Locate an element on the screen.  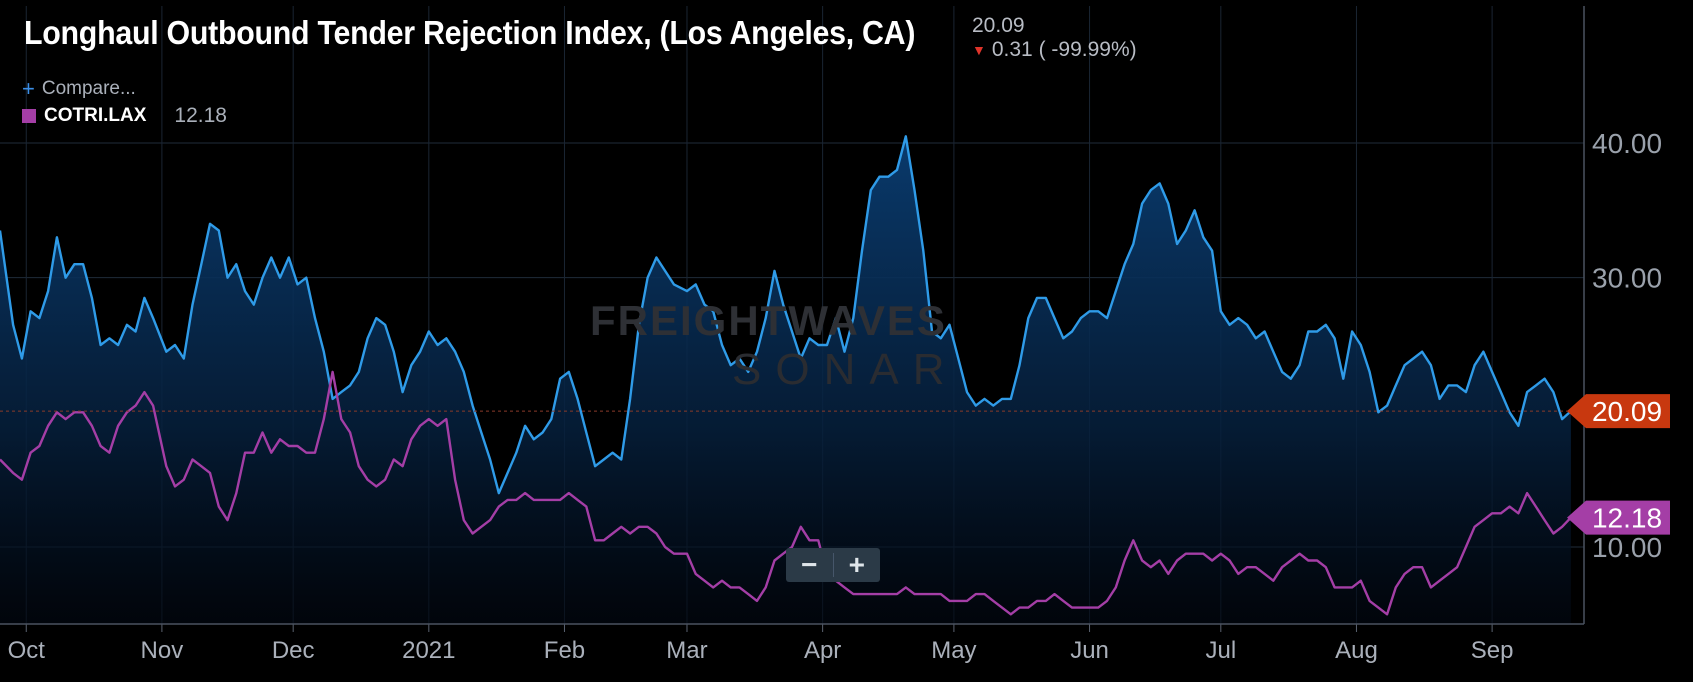
last-value: 20.09 is located at coordinates (998, 25).